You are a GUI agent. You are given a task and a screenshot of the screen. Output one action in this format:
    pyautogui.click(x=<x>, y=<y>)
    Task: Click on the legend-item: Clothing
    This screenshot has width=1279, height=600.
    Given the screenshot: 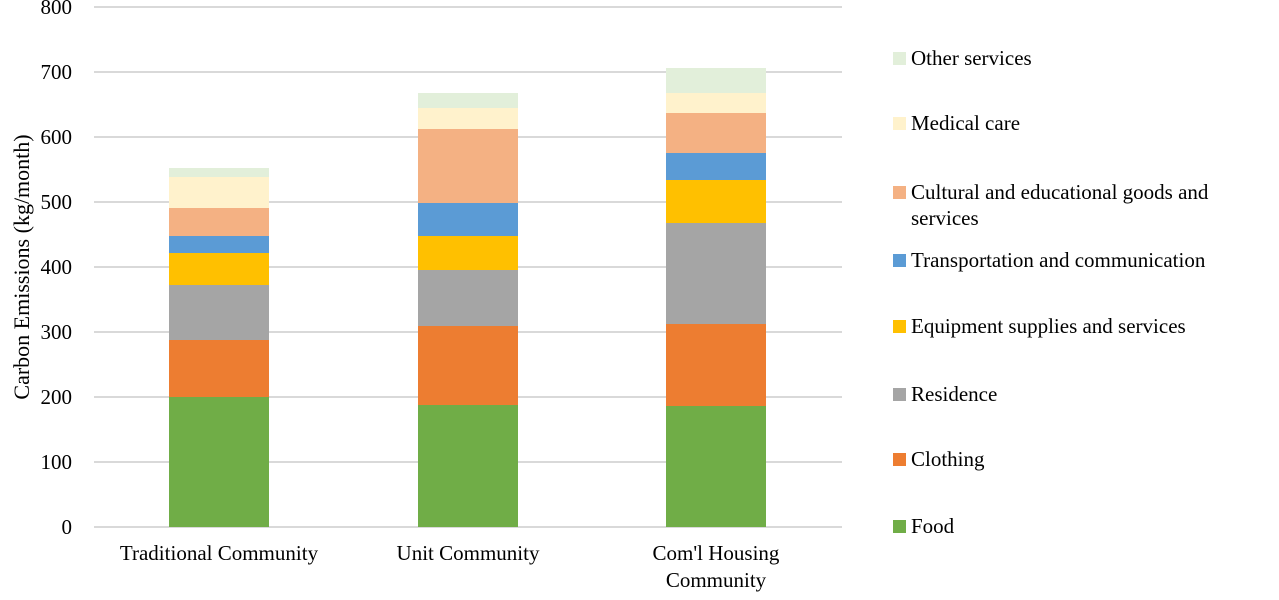 What is the action you would take?
    pyautogui.click(x=939, y=459)
    